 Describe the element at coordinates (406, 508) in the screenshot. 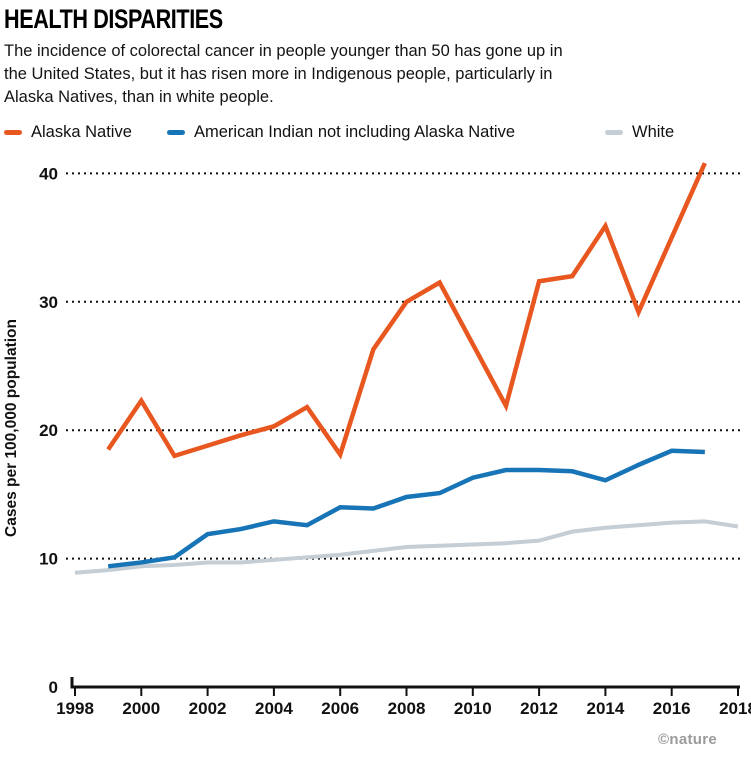

I see `series-line-american-indian-not-including-alaska-native` at that location.